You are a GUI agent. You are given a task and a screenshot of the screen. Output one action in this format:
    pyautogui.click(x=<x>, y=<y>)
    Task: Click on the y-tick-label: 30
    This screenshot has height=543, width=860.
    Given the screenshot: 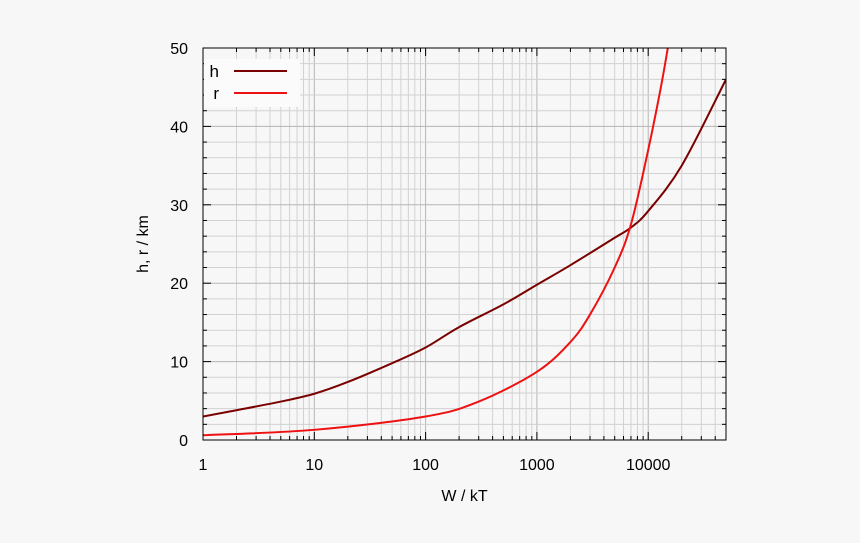 What is the action you would take?
    pyautogui.click(x=179, y=206)
    